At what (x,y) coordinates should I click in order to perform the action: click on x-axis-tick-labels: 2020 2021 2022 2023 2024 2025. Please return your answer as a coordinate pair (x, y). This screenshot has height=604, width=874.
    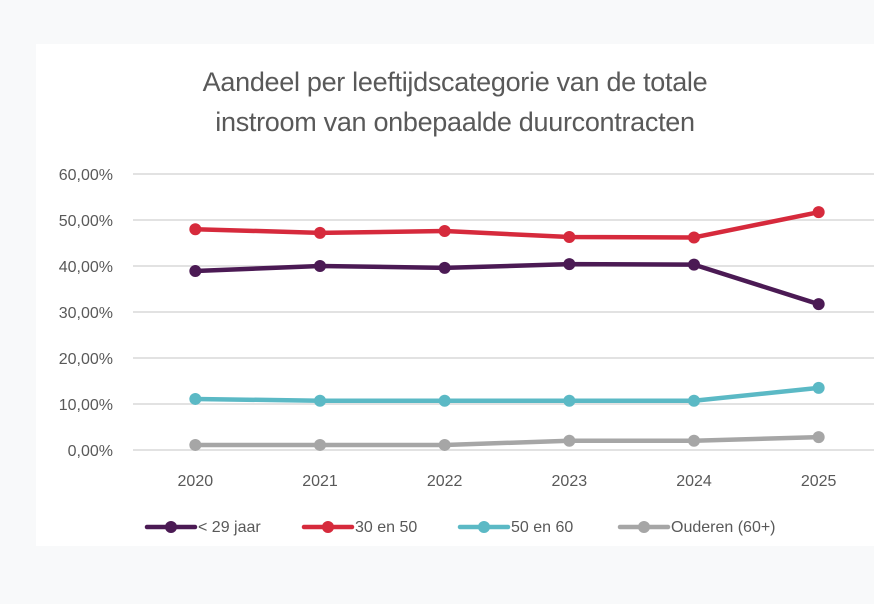
    Looking at the image, I should click on (507, 481).